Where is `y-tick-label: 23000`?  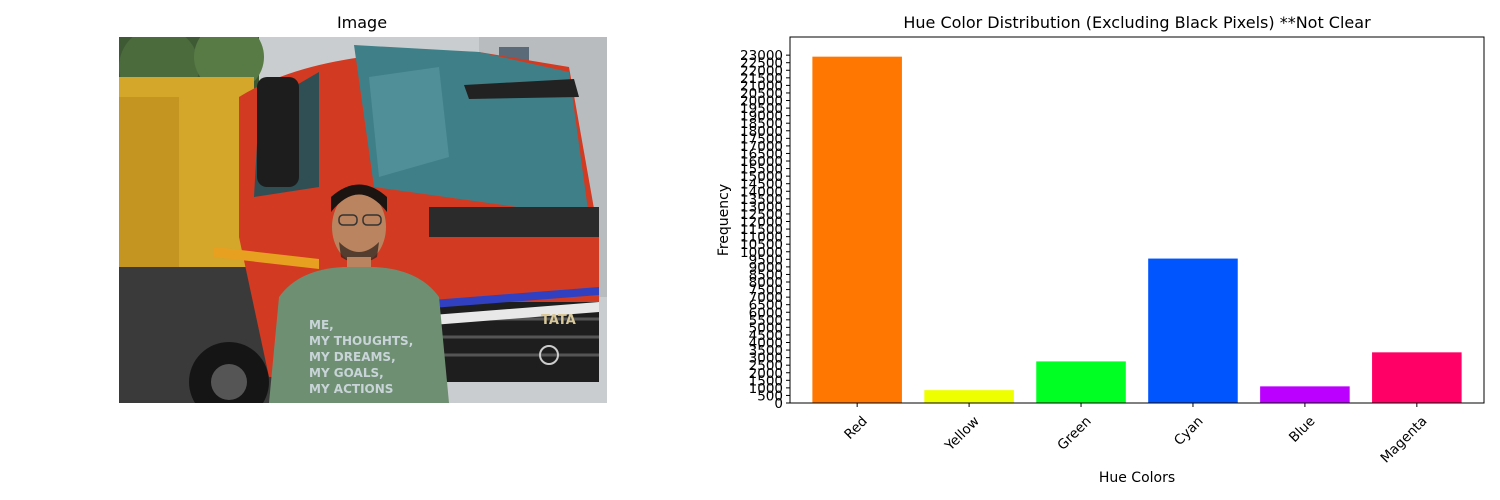 y-tick-label: 23000 is located at coordinates (761, 56).